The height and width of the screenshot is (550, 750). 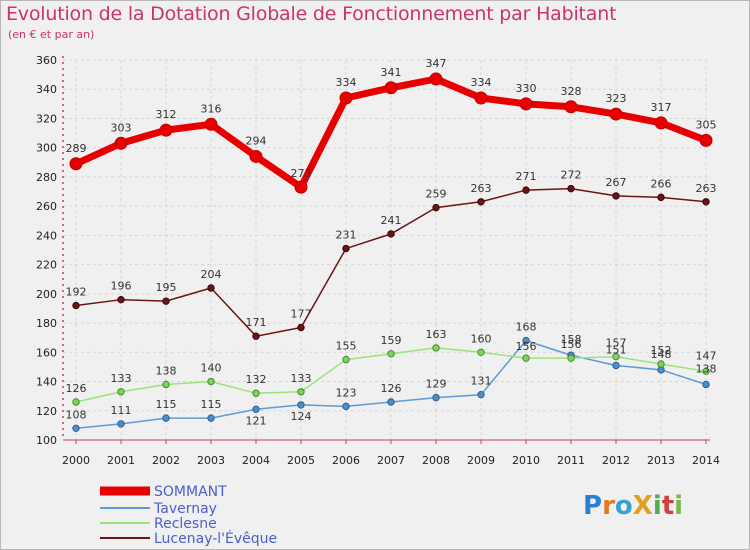 I want to click on chart-subtitle: (en € et par an), so click(x=51, y=34).